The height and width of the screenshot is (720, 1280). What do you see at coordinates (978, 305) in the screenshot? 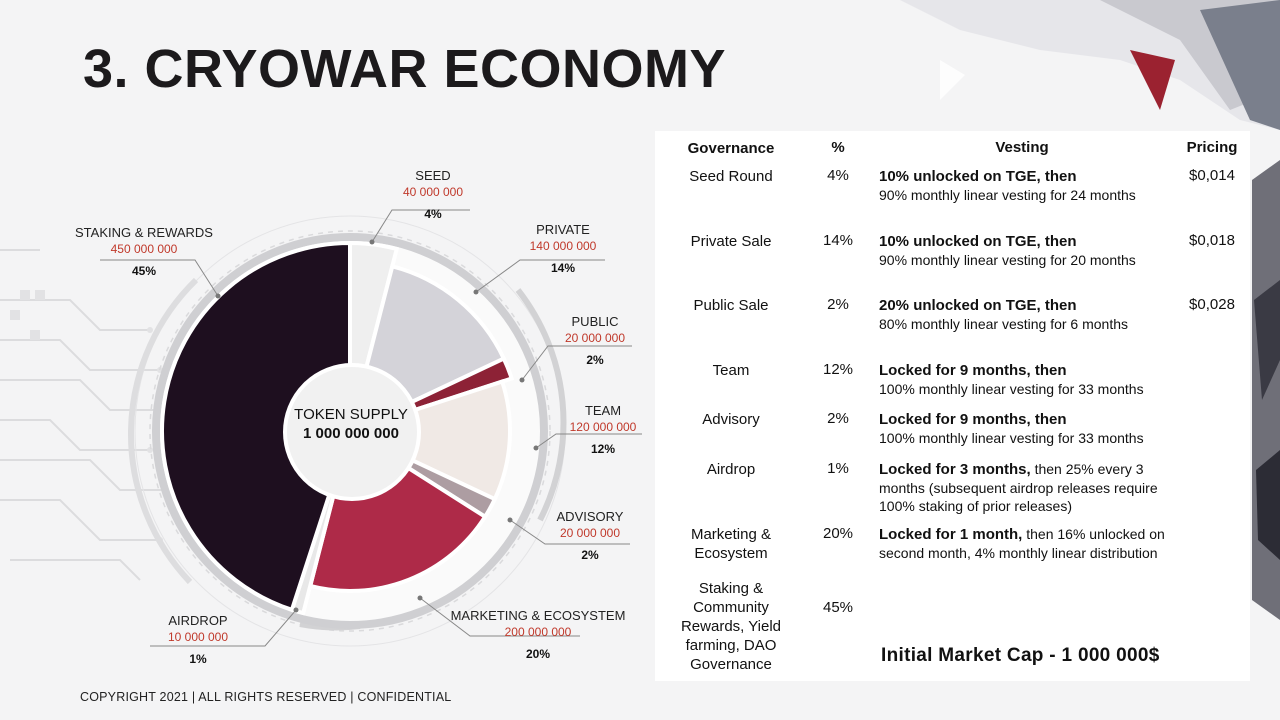
I see `vesting-bold: 20% unlocked on TGE, then` at bounding box center [978, 305].